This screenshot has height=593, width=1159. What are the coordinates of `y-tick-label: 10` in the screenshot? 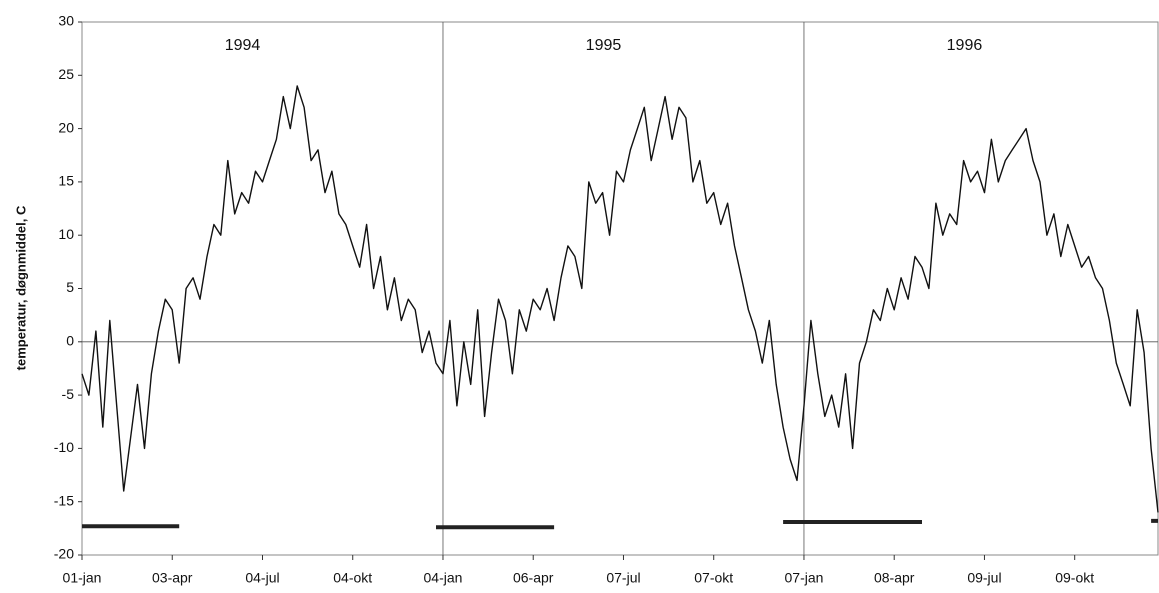 It's located at (66, 234).